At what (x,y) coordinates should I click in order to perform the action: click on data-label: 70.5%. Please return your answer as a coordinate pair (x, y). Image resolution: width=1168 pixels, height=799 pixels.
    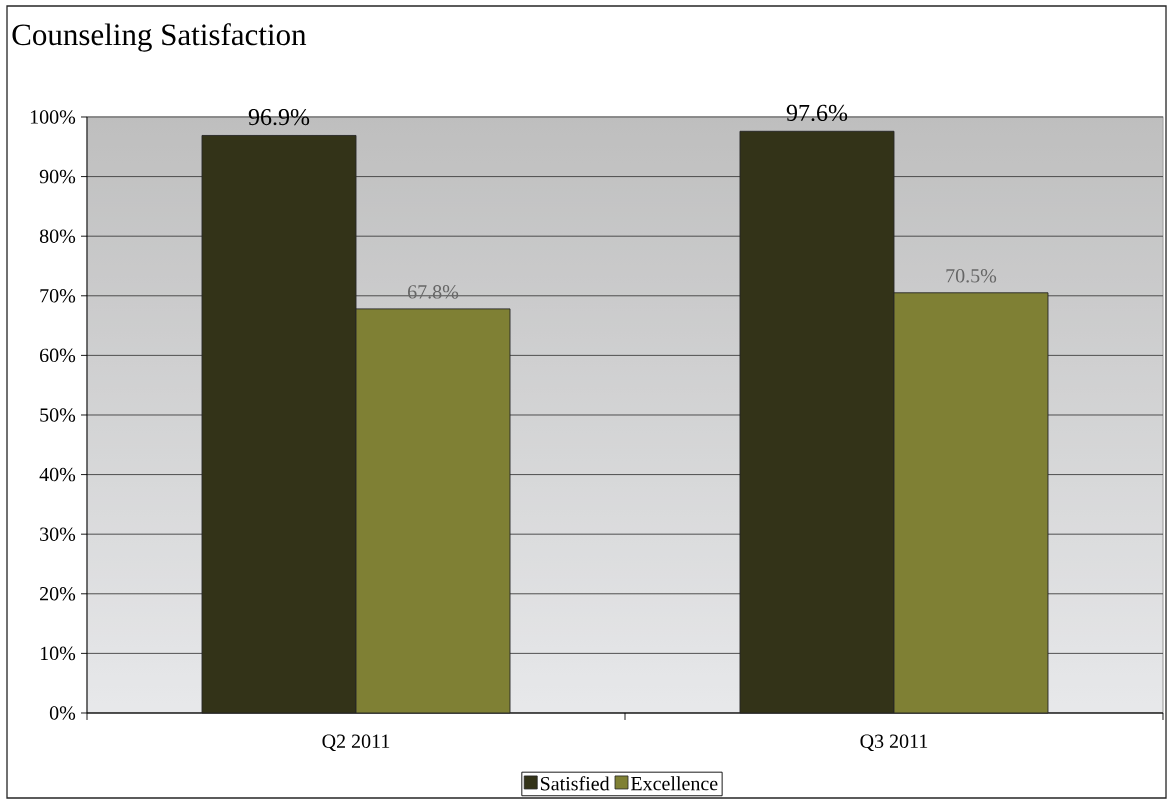
    Looking at the image, I should click on (971, 276).